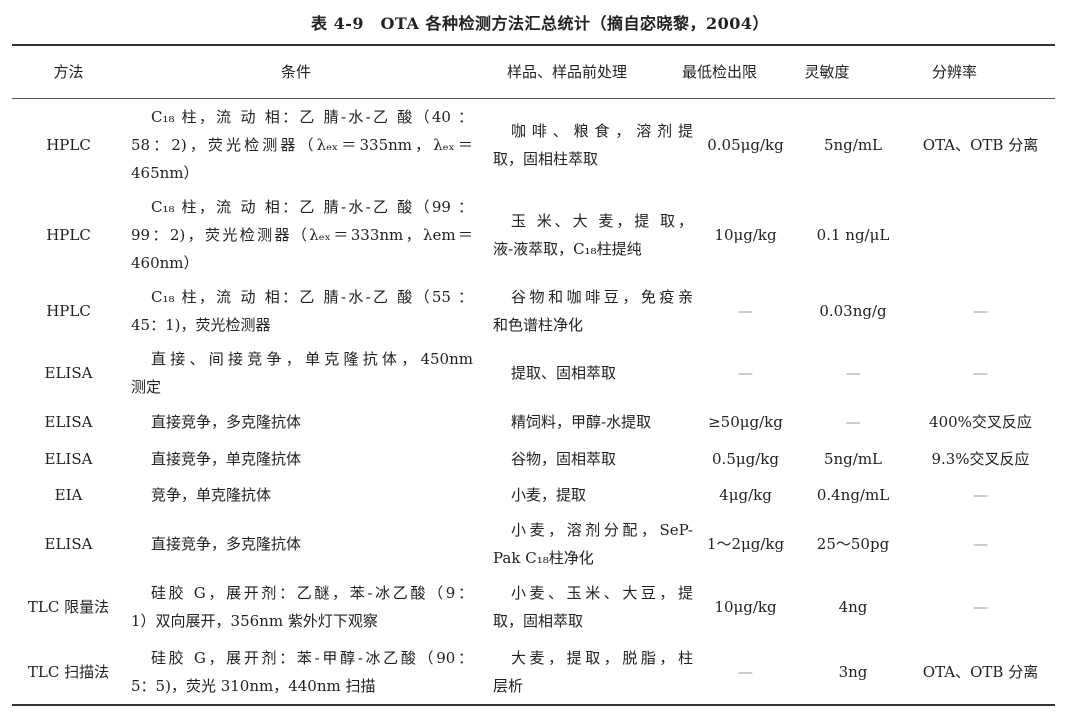 Image resolution: width=1080 pixels, height=712 pixels. I want to click on table-row: EIA 竞争，单克隆抗体 小麦，提取 4μg/kg 0.4ng/mL —, so click(533, 495).